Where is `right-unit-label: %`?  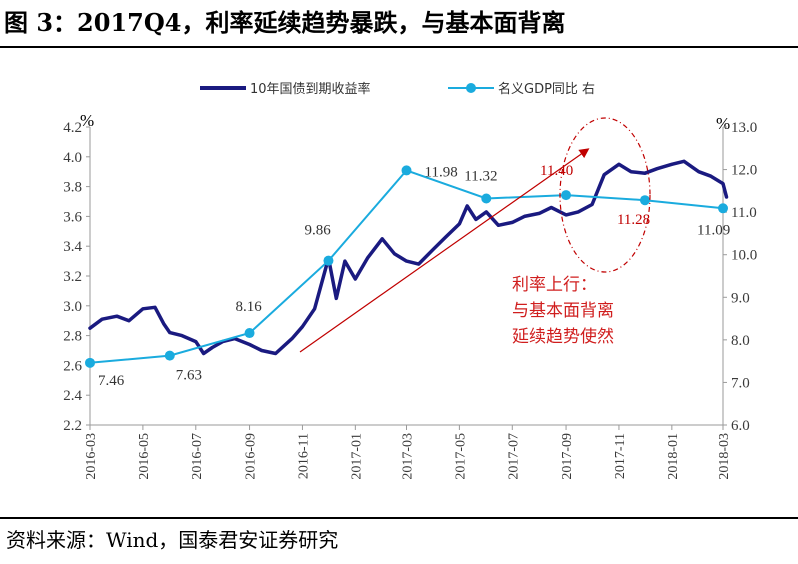
right-unit-label: % is located at coordinates (723, 123).